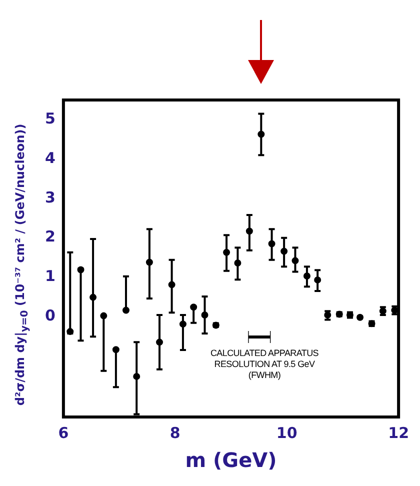 The image size is (420, 486). Describe the element at coordinates (50, 237) in the screenshot. I see `y-tick-label: 2` at that location.